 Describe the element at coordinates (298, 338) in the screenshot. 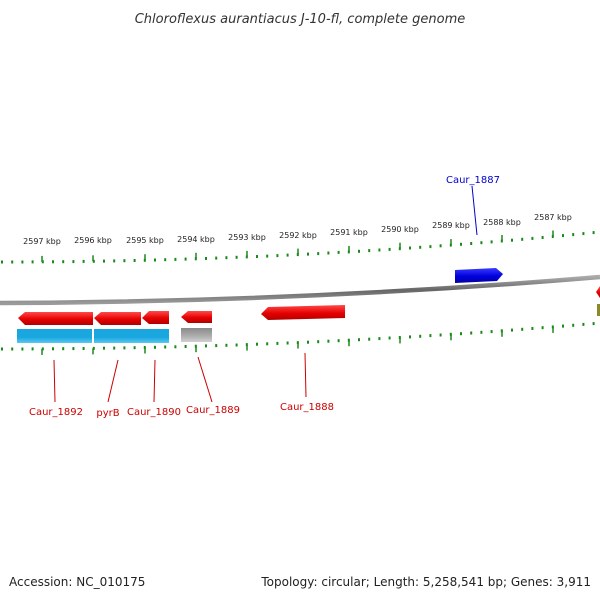

I see `inner-tick-scale` at that location.